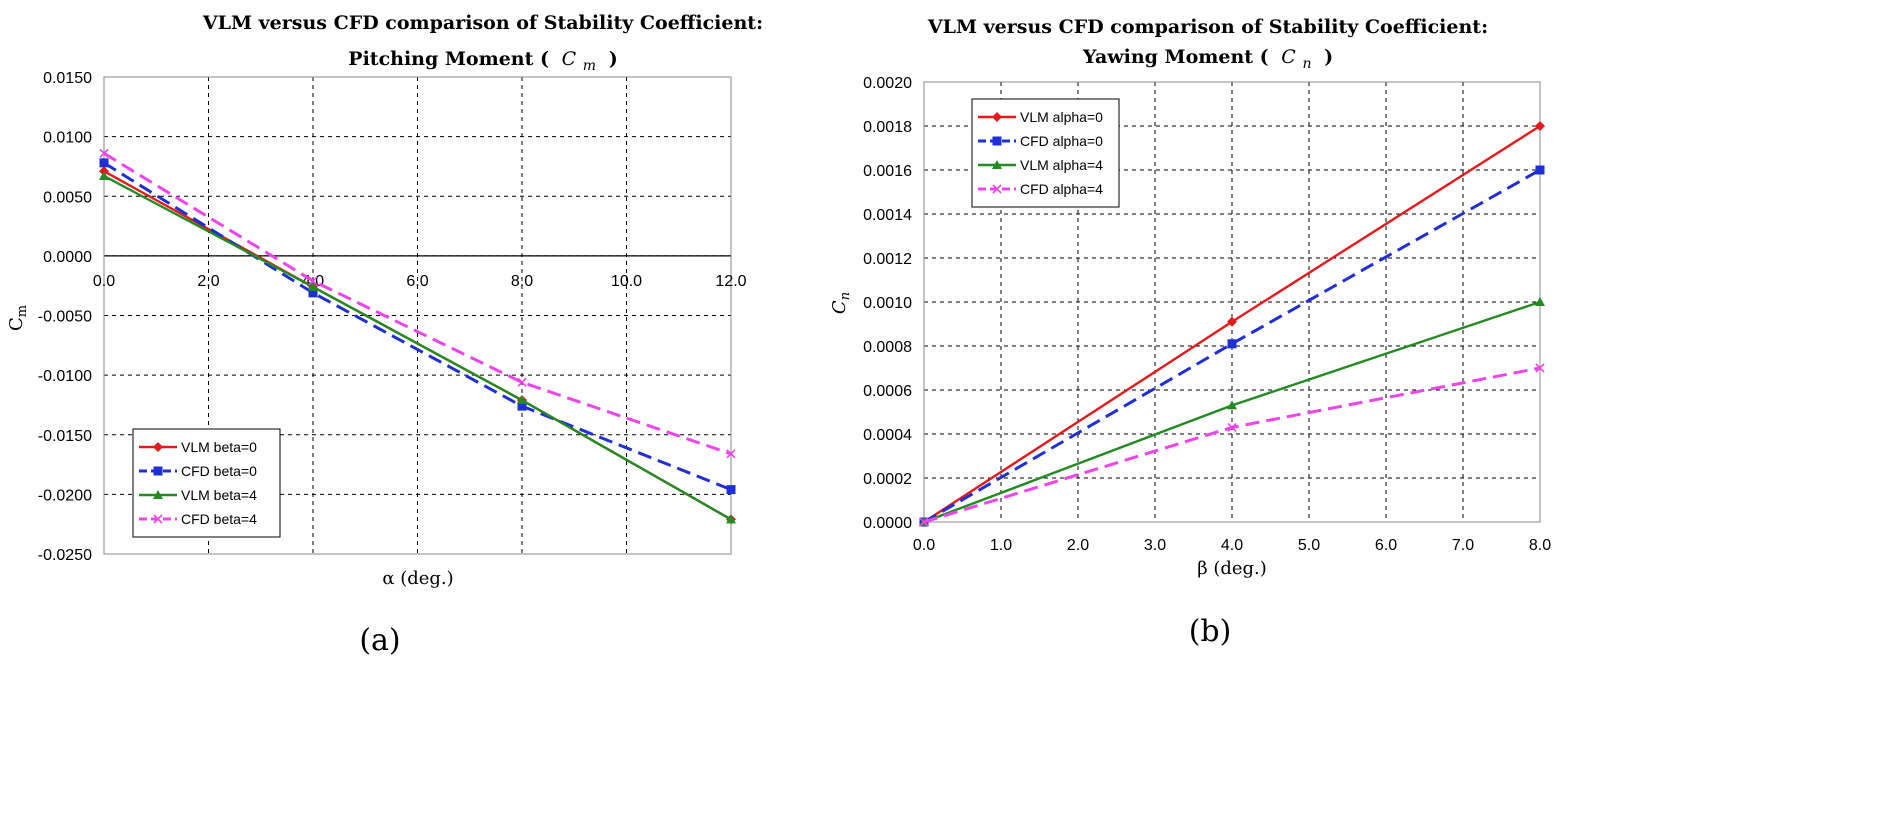  I want to click on chart-a-subtitle-text: Pitching Moment (, so click(448, 59).